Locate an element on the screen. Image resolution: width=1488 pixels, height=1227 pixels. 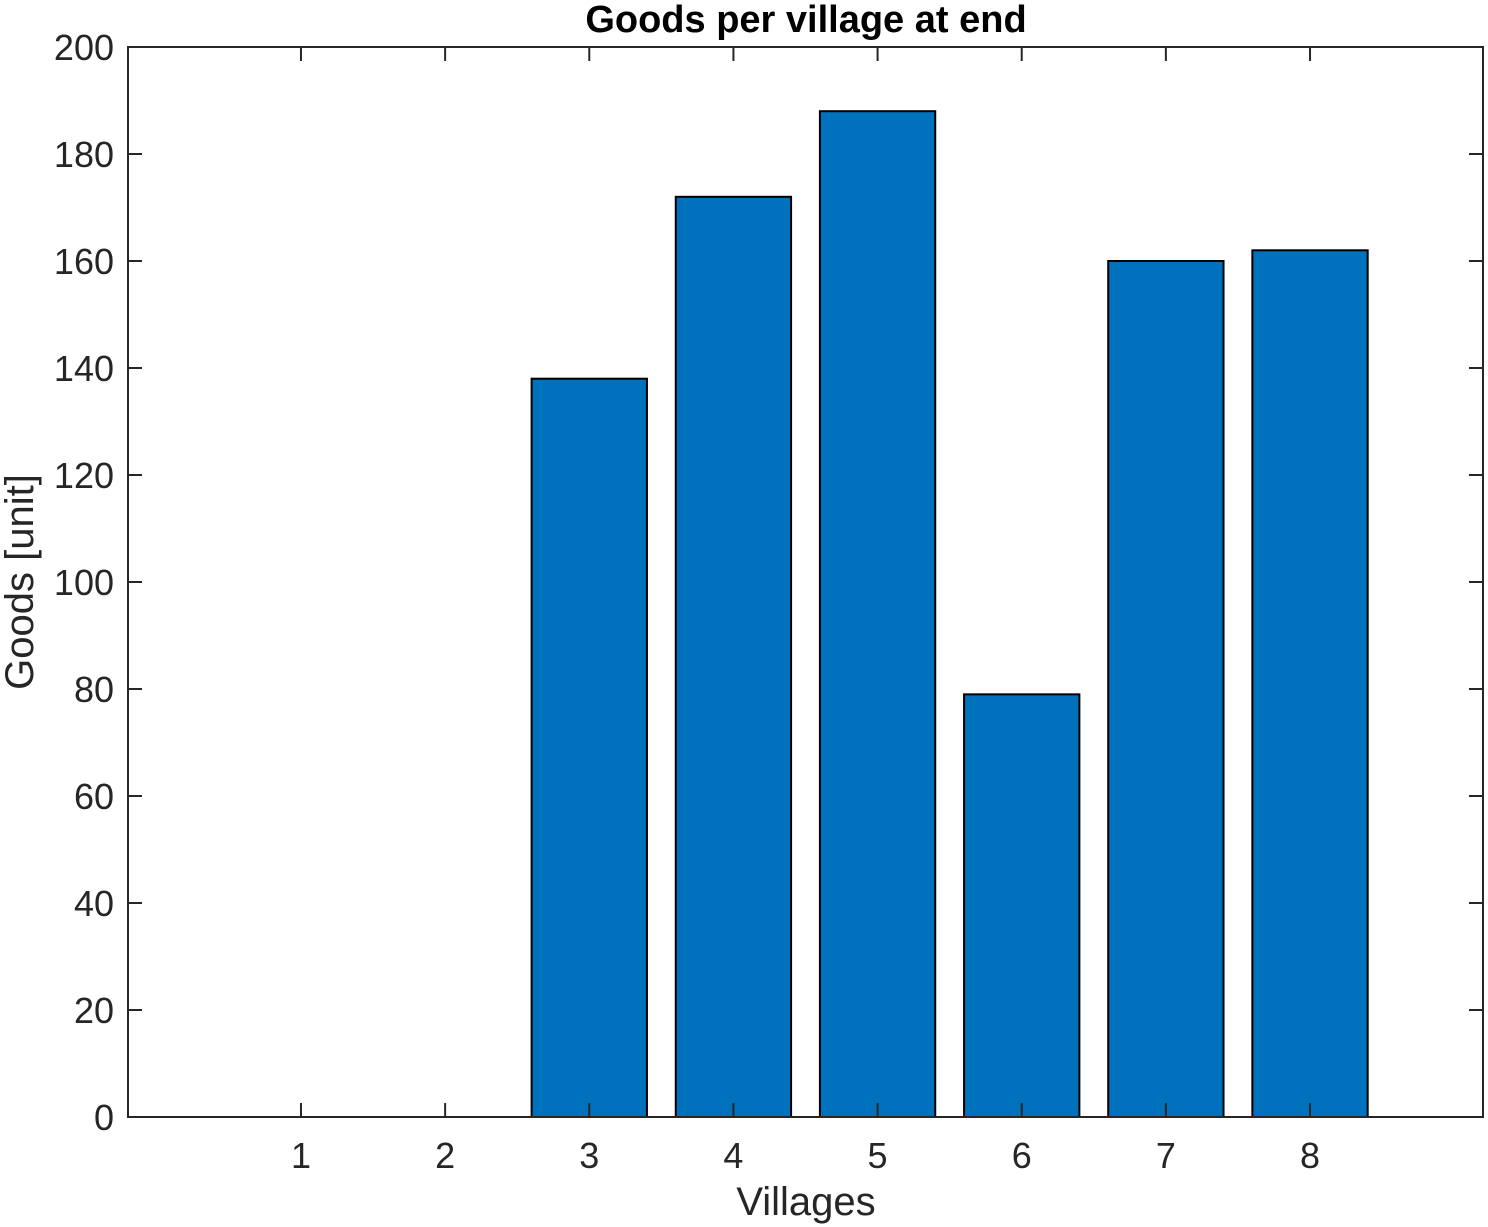
y-axis-label: Goods [unit] is located at coordinates (21, 582).